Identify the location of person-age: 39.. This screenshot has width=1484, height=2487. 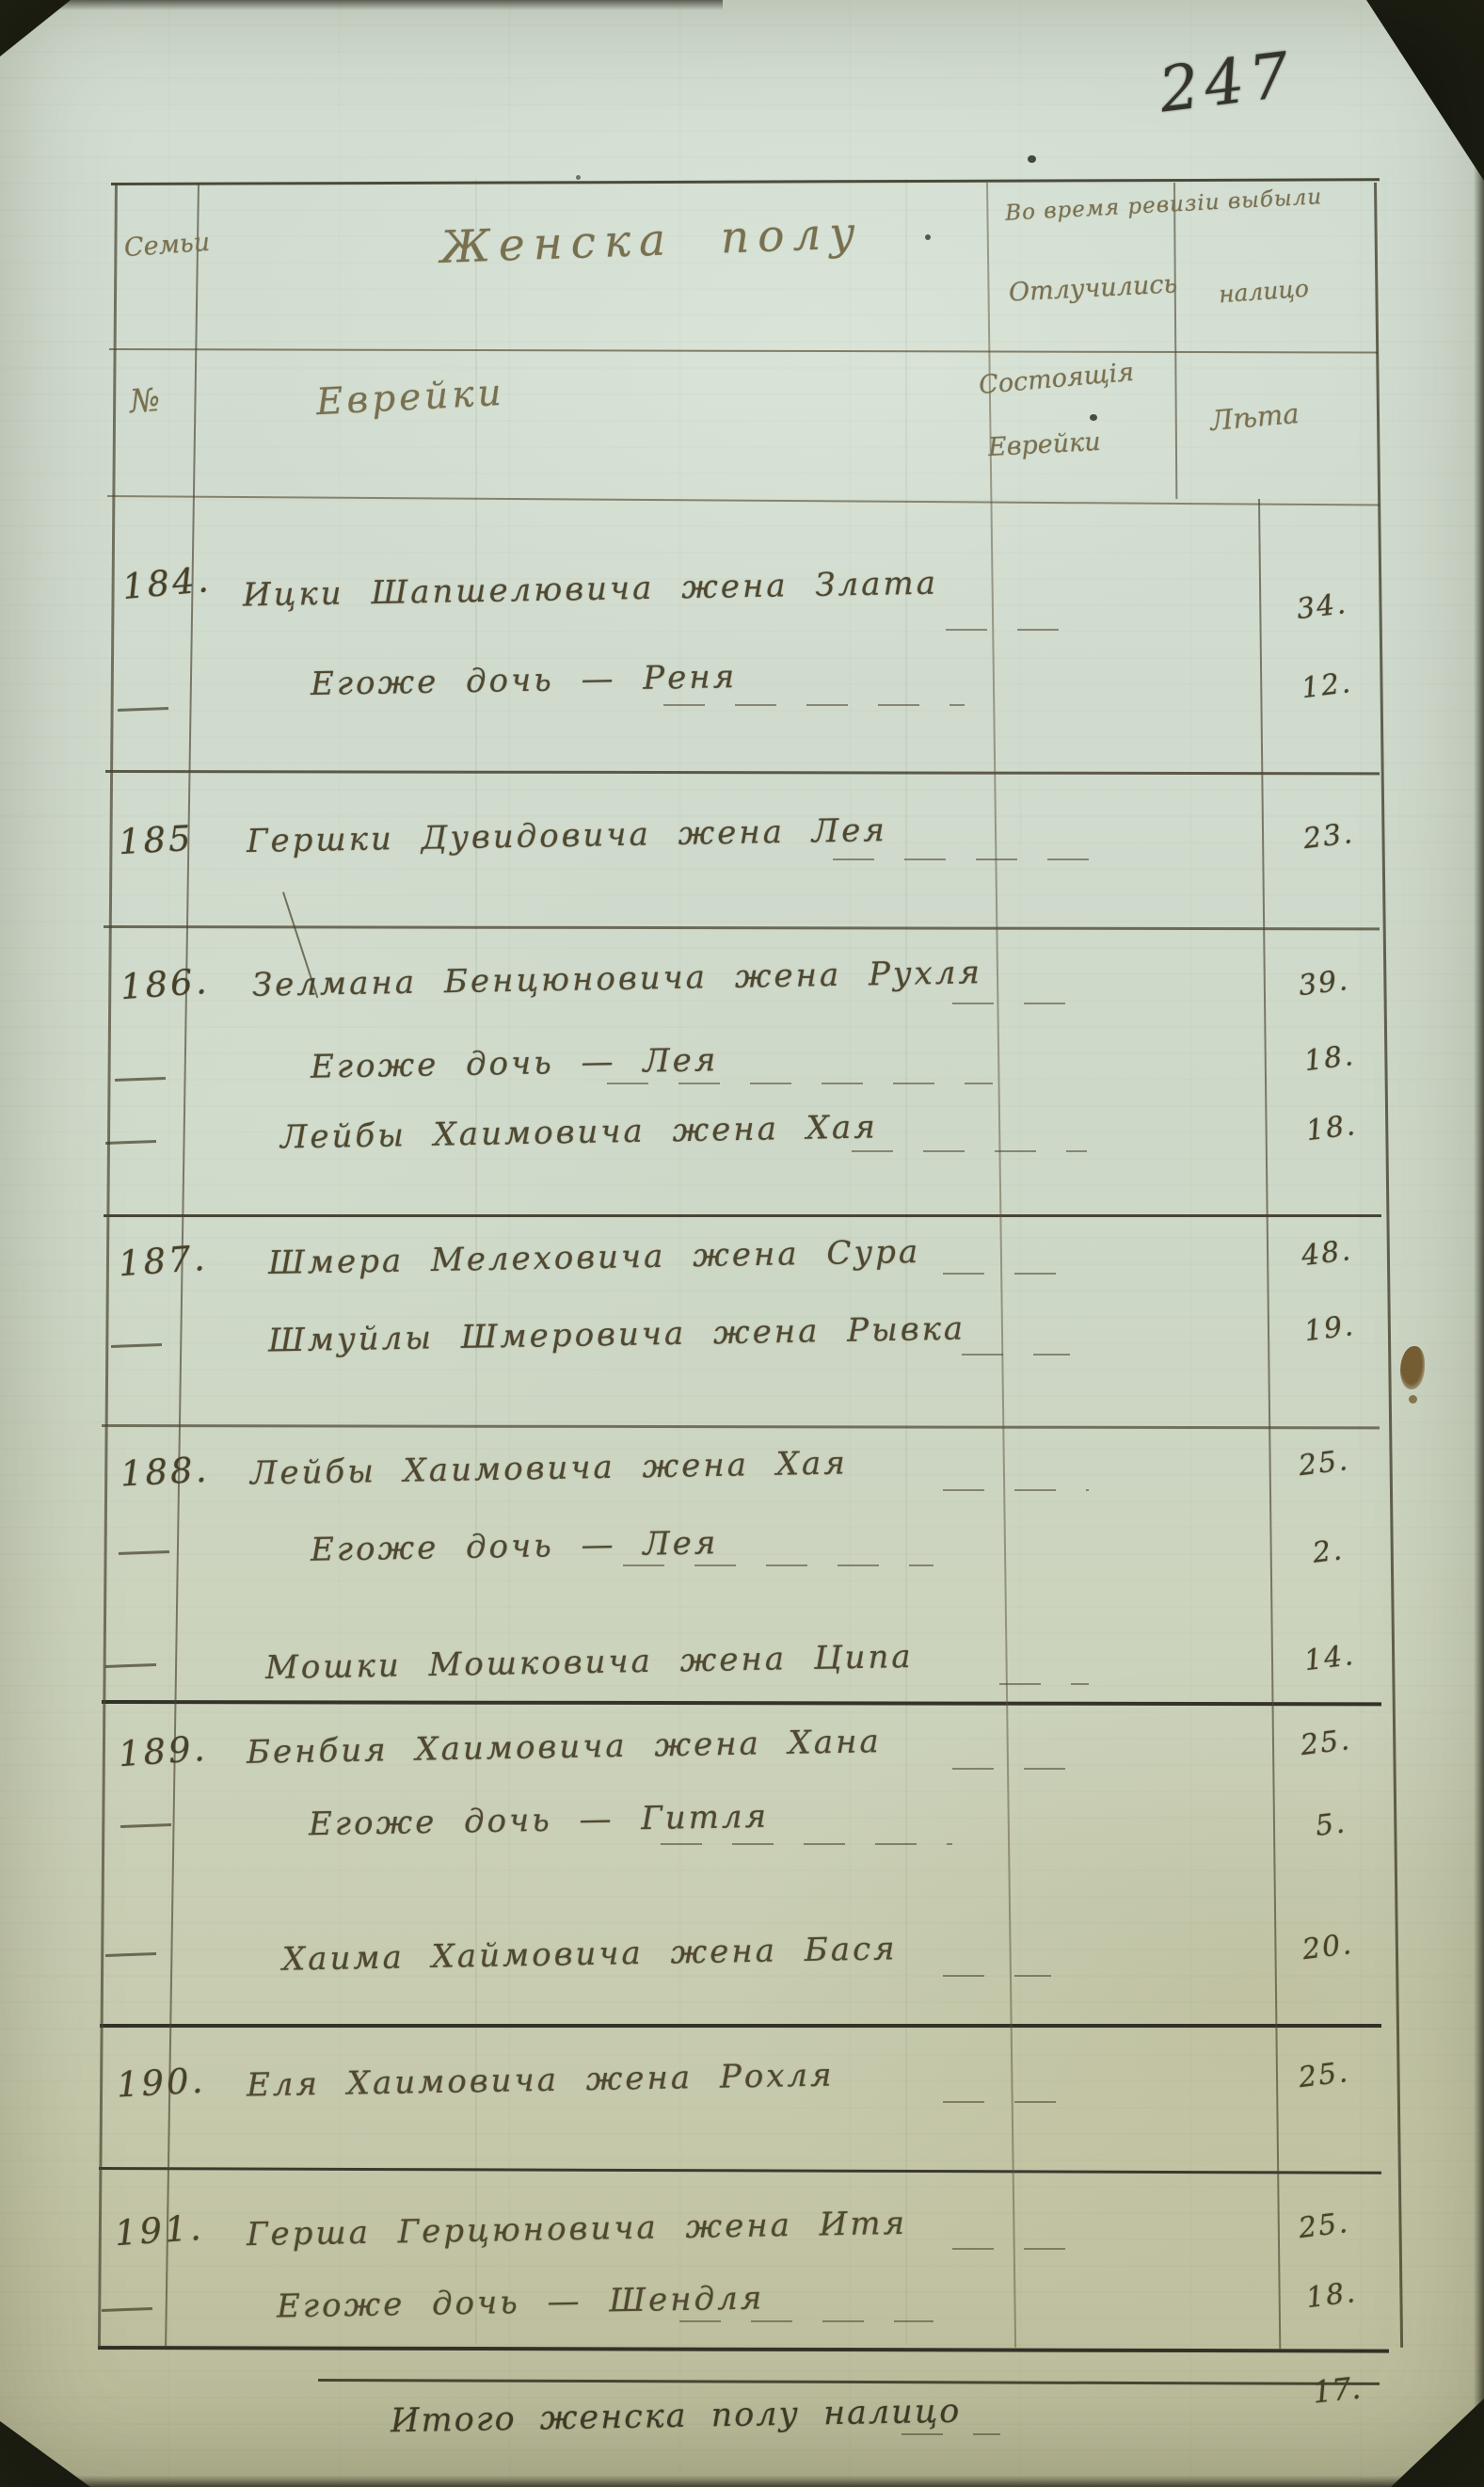
(1324, 983).